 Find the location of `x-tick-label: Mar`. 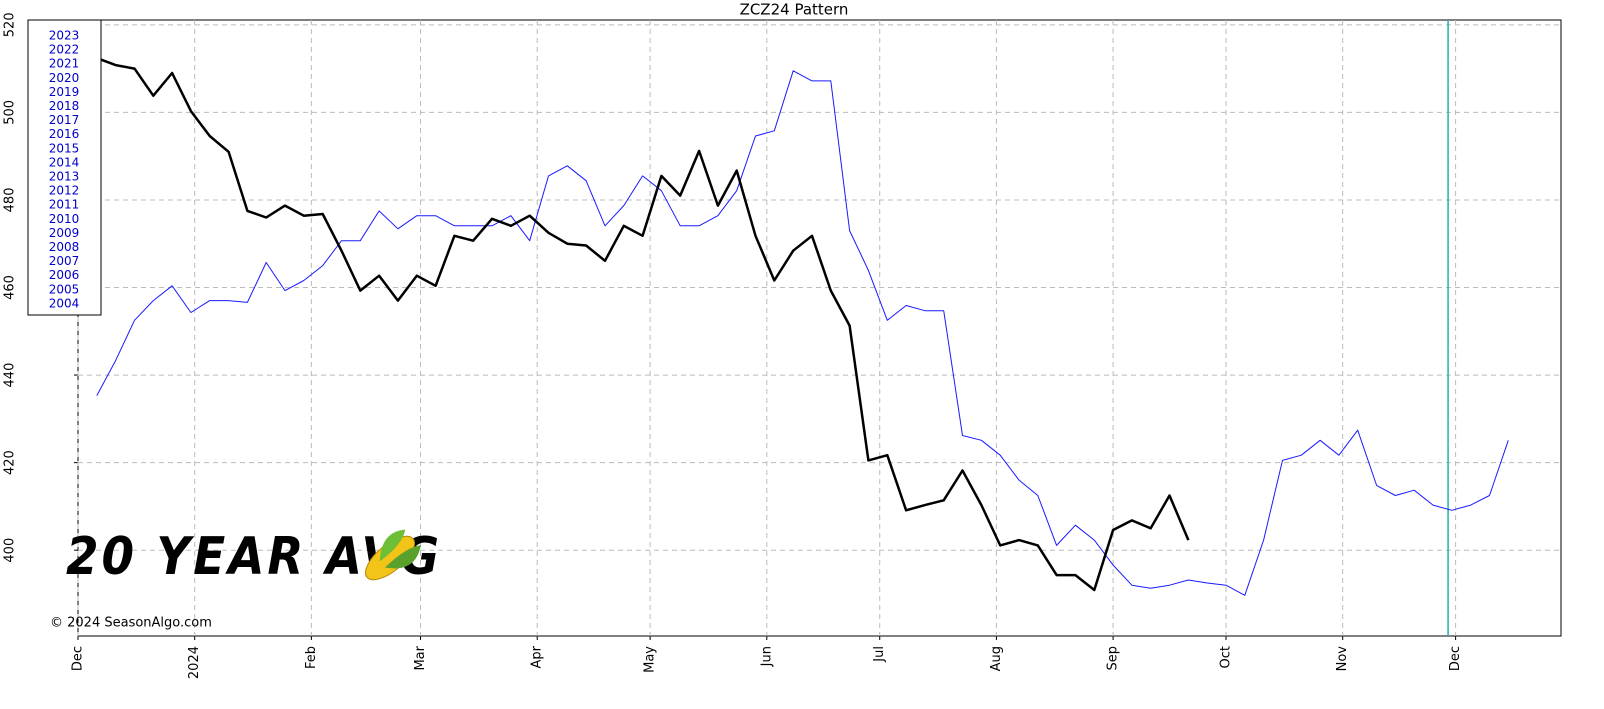

x-tick-label: Mar is located at coordinates (420, 657).